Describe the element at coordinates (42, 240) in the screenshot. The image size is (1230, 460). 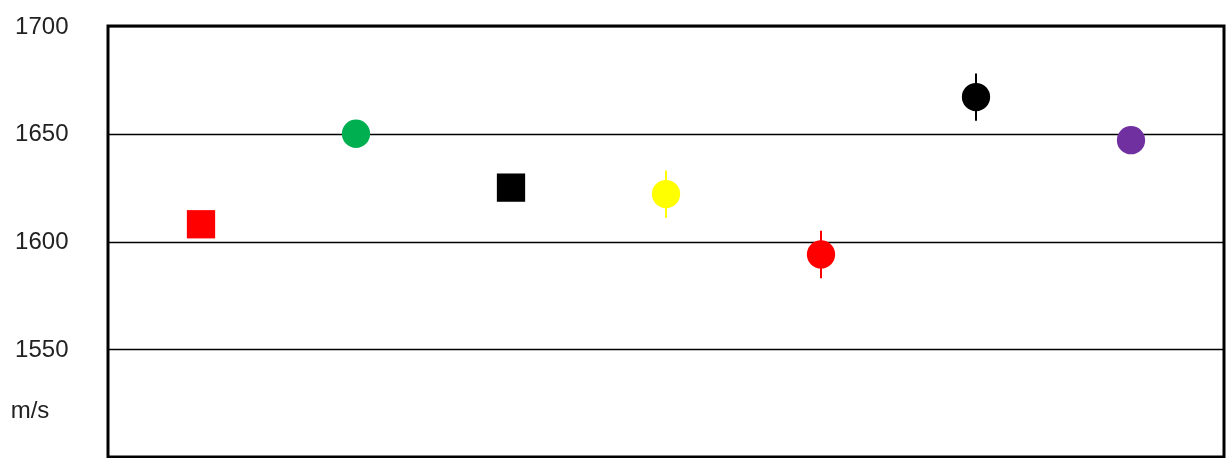
I see `y-tick-label: 1600` at that location.